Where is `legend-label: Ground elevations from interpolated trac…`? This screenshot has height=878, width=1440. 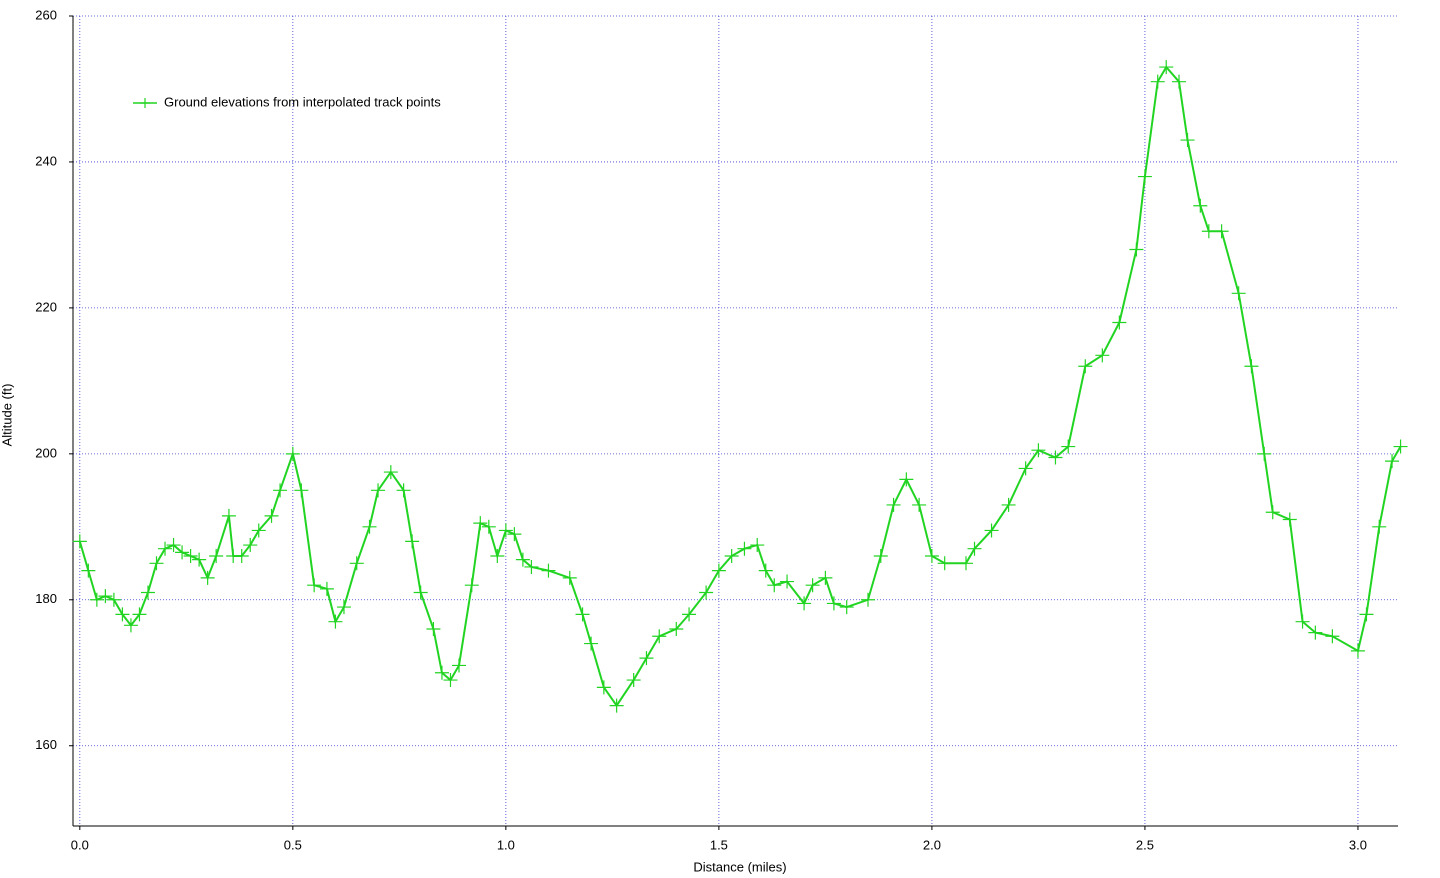
legend-label: Ground elevations from interpolated trac… is located at coordinates (302, 101).